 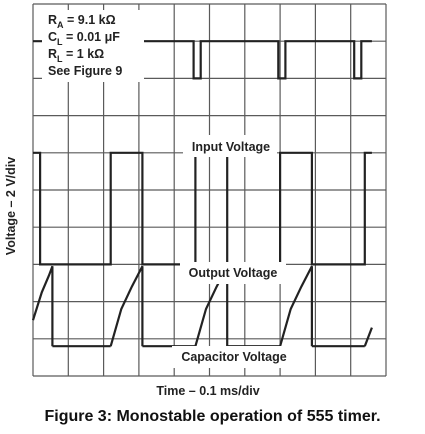 What do you see at coordinates (82, 21) in the screenshot?
I see `condition-line: RA = 9.1 kΩ` at bounding box center [82, 21].